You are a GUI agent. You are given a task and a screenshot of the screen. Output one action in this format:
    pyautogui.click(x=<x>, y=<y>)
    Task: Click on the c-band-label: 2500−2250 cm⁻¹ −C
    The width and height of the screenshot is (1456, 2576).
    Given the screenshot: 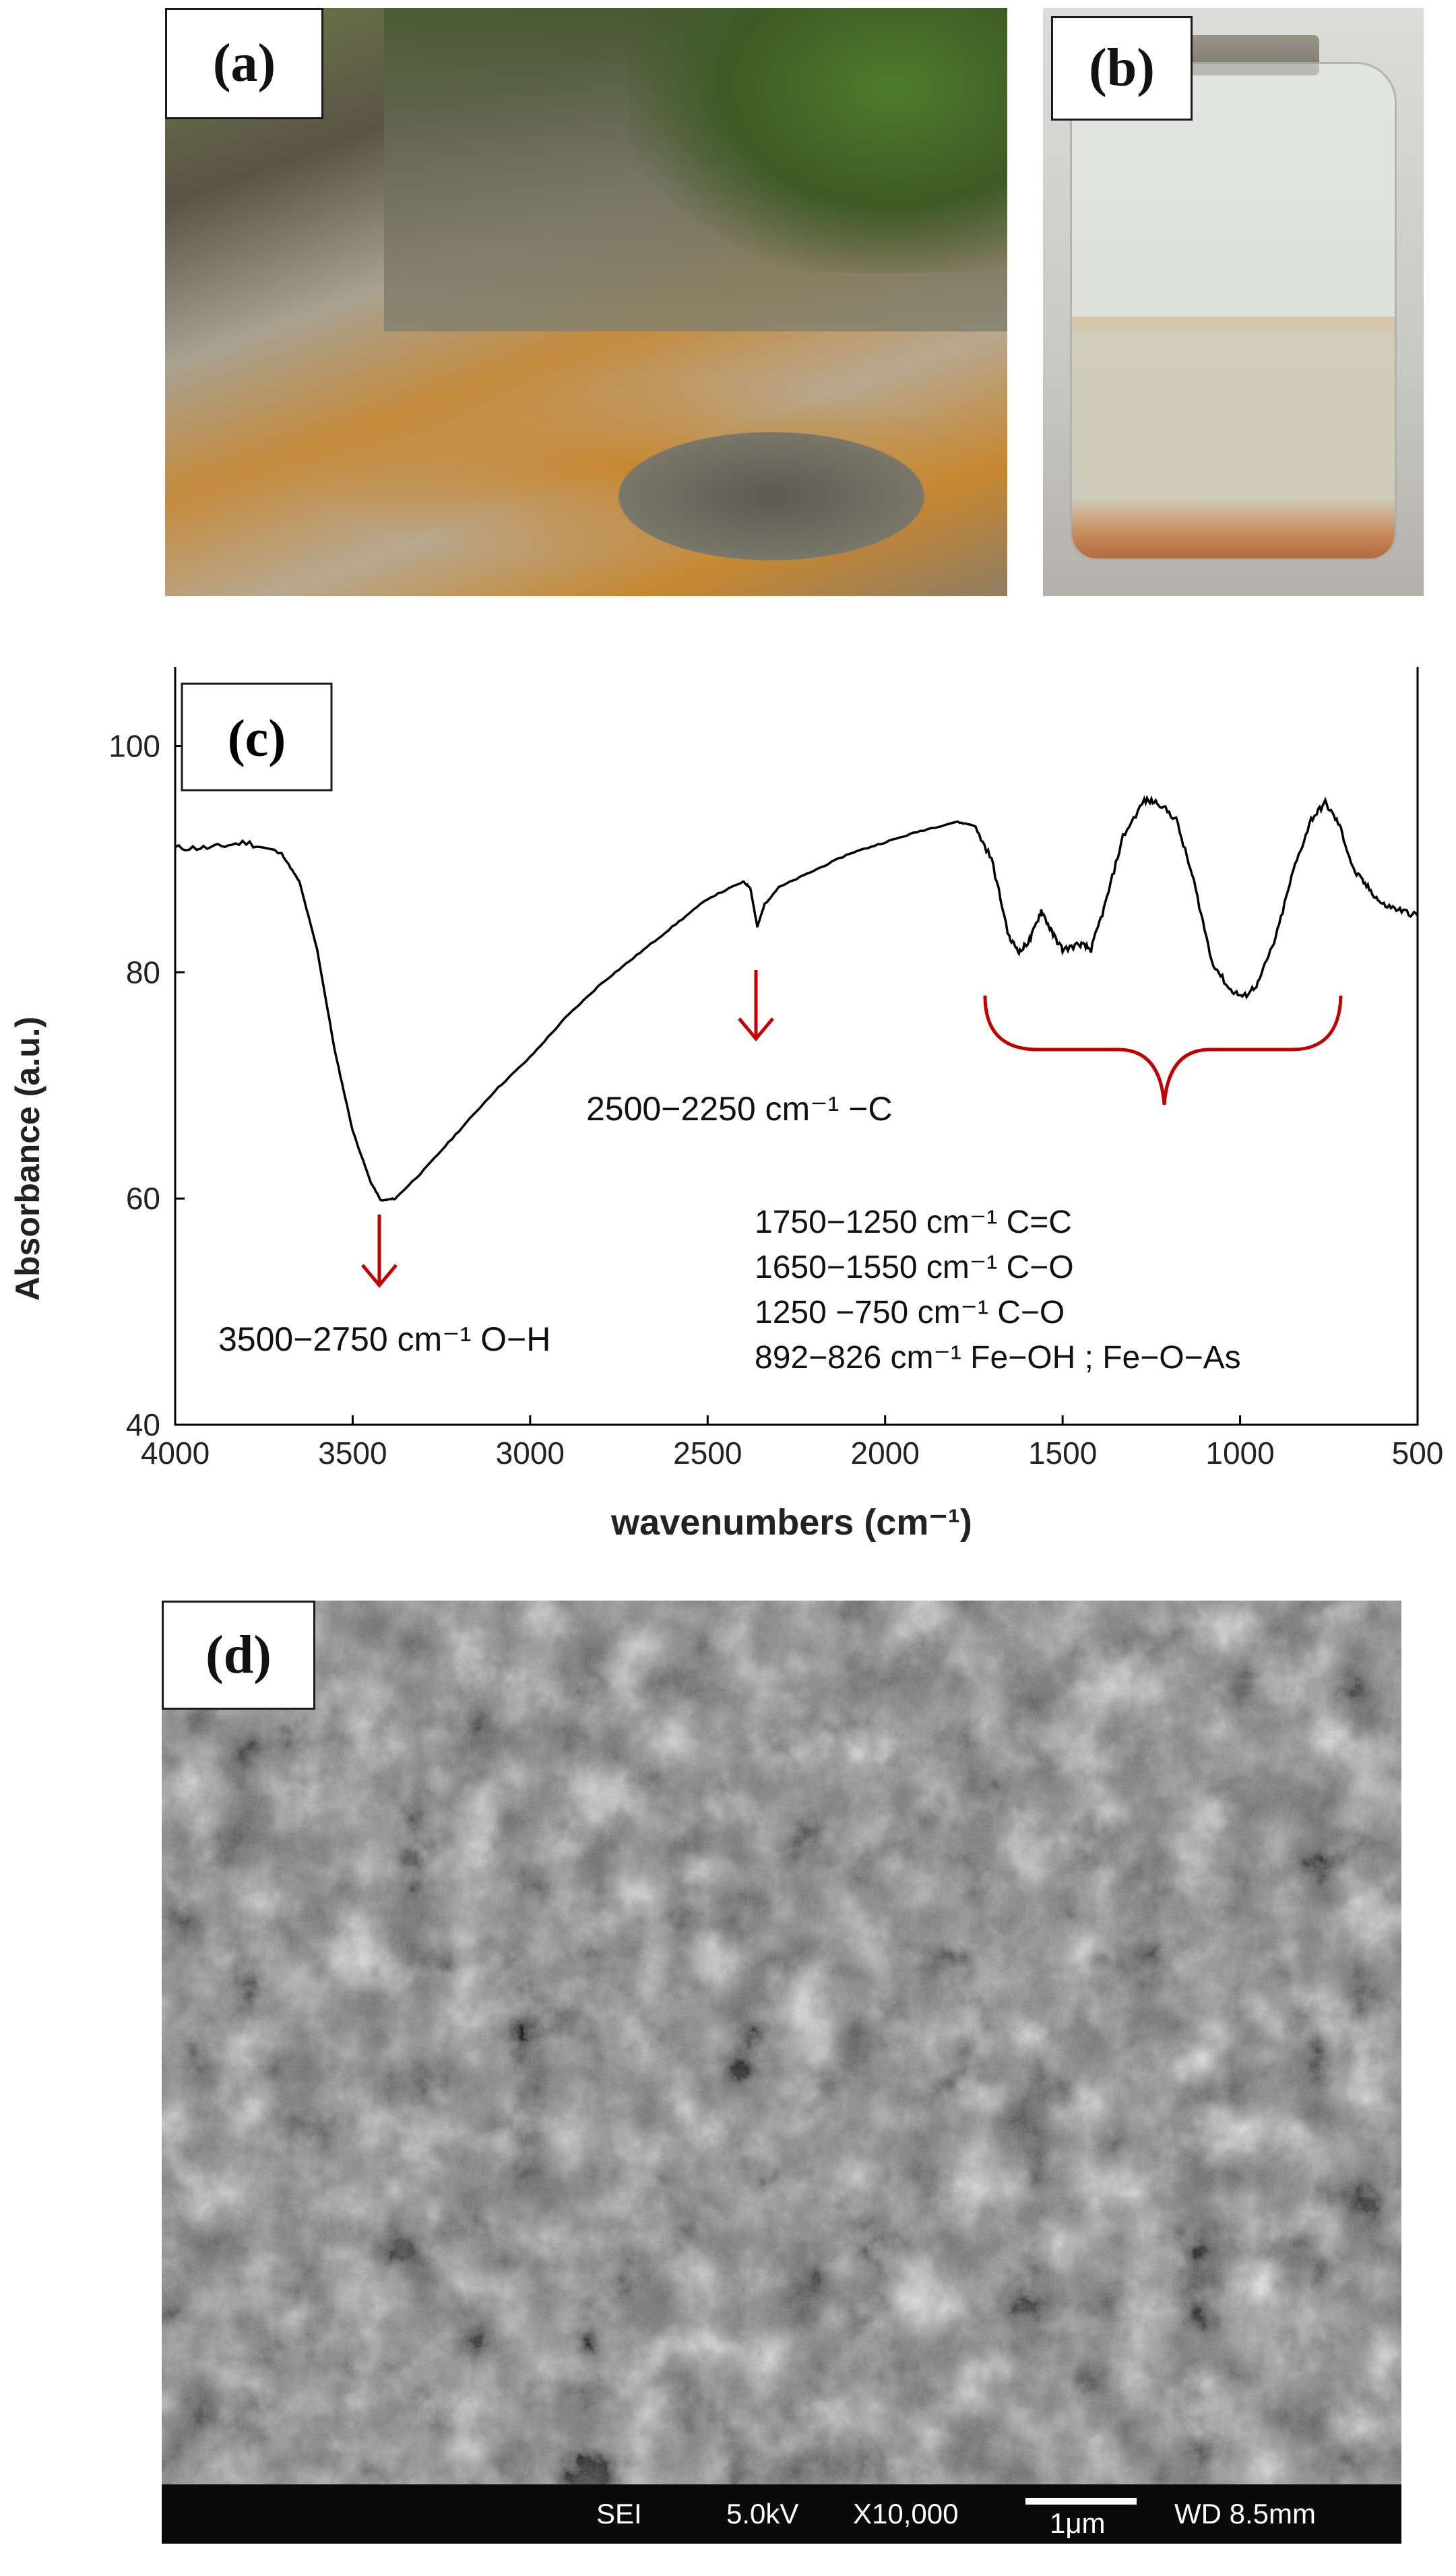 What is the action you would take?
    pyautogui.click(x=739, y=1109)
    